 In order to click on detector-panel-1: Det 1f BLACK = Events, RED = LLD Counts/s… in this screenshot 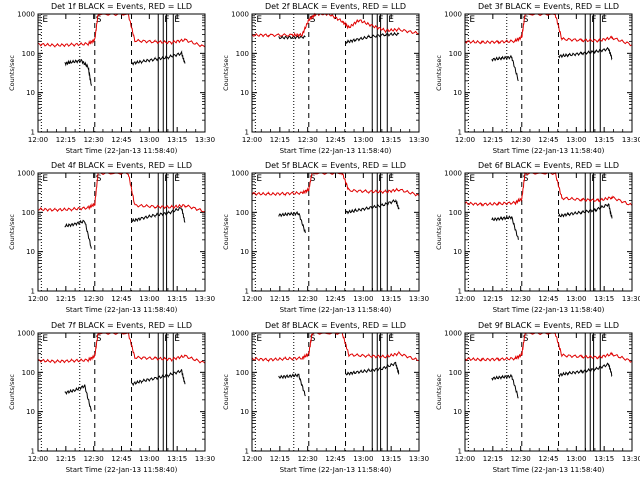, I will do `click(111, 78)`.